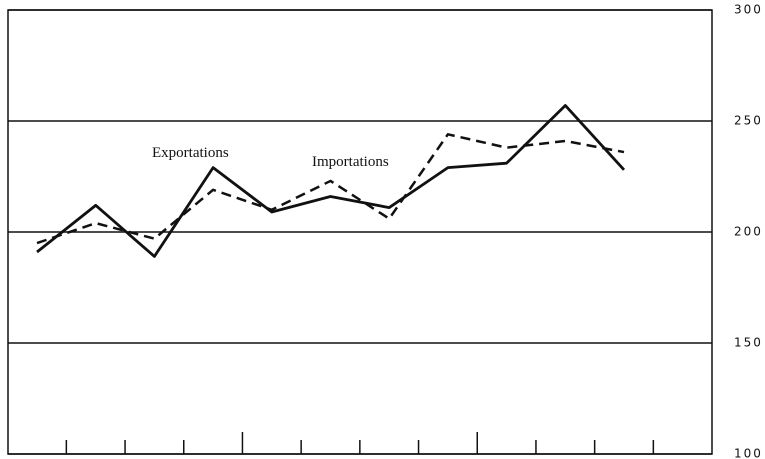 The image size is (765, 459). I want to click on y-tick-label: 300, so click(748, 10).